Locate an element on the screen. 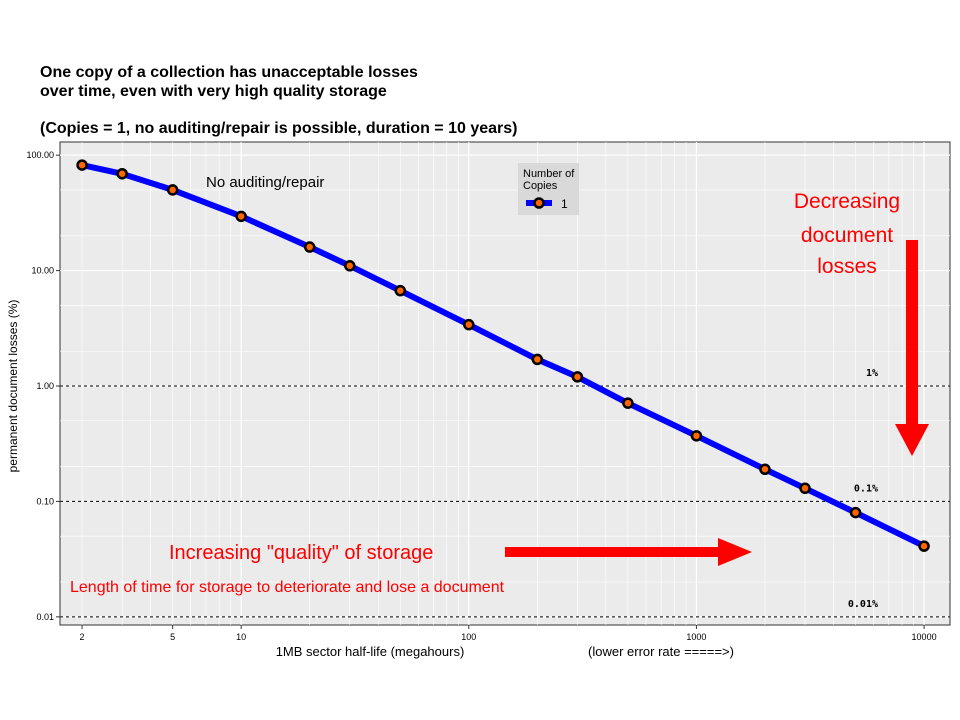 This screenshot has height=720, width=960. x-tick-label: 2 is located at coordinates (82, 637).